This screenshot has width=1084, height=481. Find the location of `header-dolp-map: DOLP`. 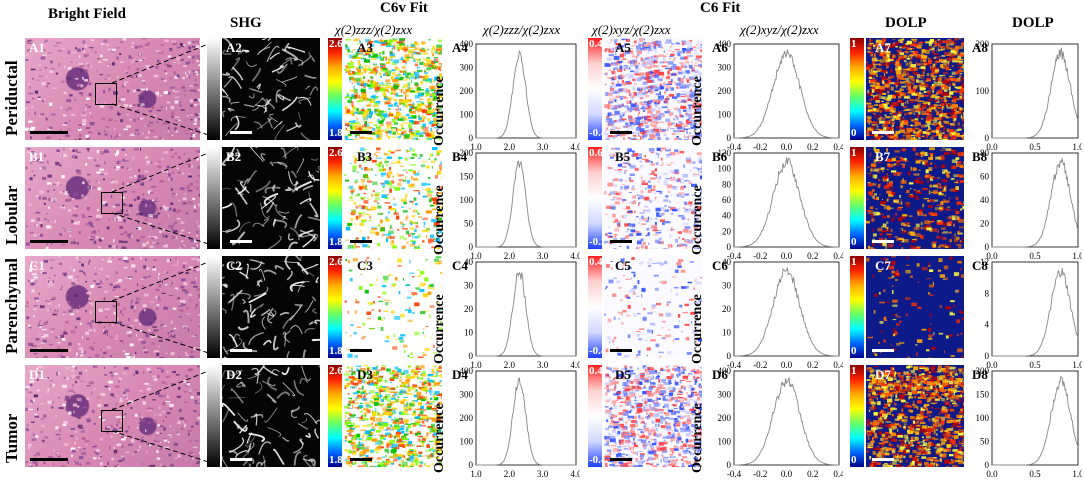

header-dolp-map: DOLP is located at coordinates (906, 23).